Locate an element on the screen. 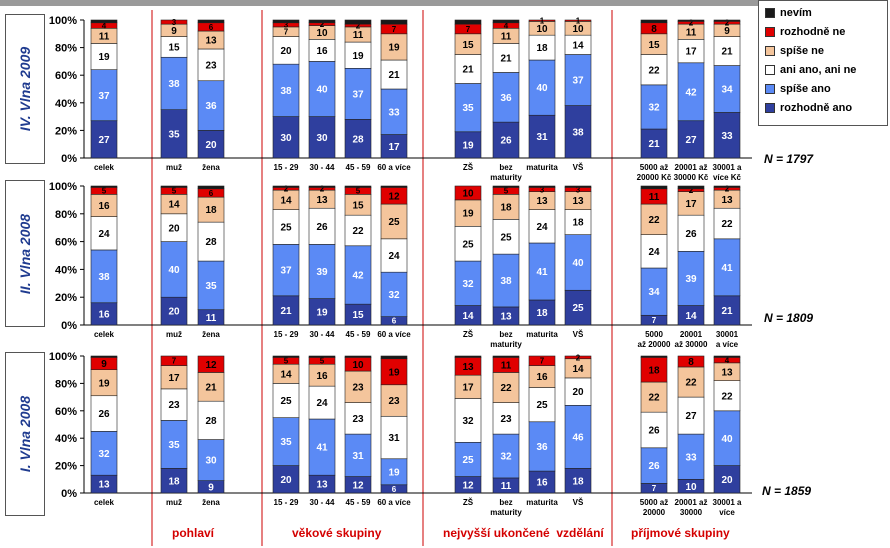 The image size is (890, 548). y-tick-label: 100% is located at coordinates (63, 357).